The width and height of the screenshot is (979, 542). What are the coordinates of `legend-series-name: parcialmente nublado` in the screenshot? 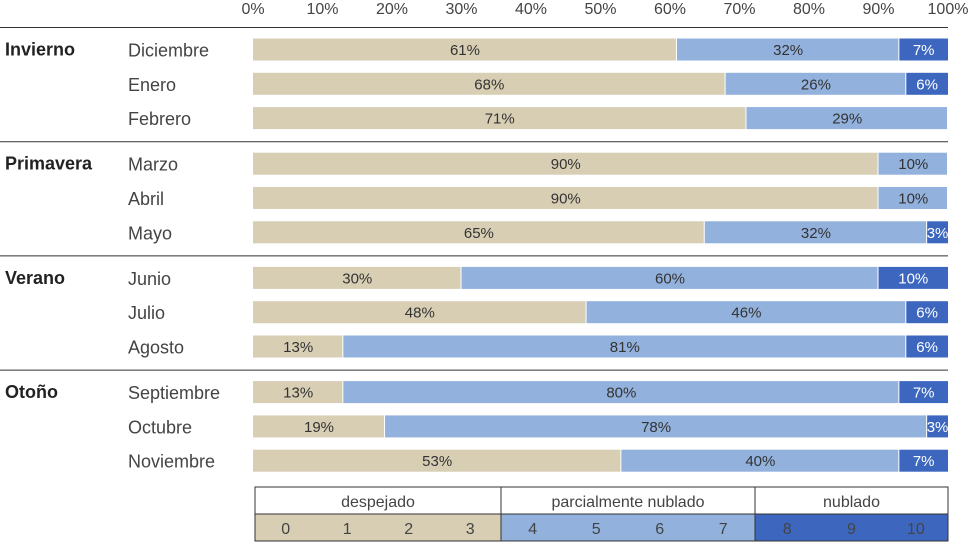 It's located at (628, 502).